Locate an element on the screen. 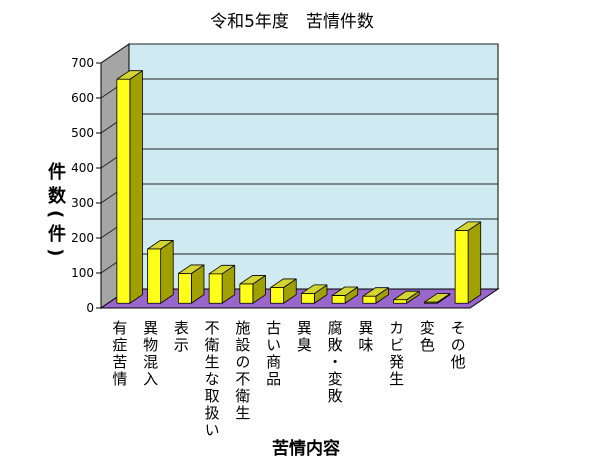 The image size is (600, 466). category-label: 表示 is located at coordinates (180, 337).